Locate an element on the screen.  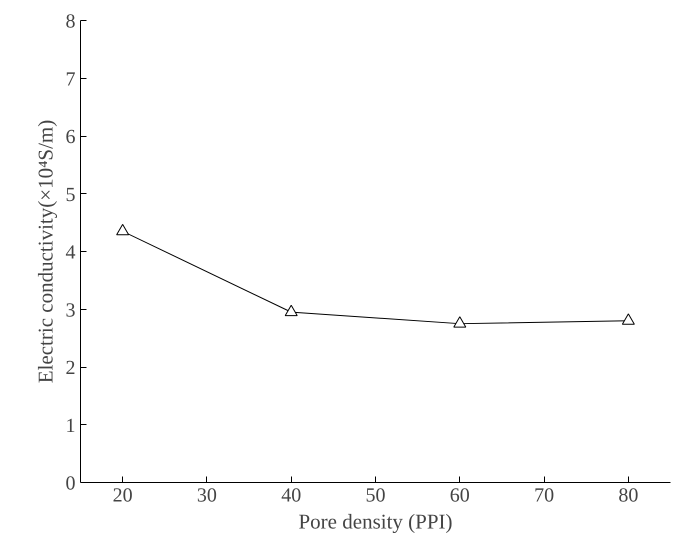
x-tick-label: 70 is located at coordinates (544, 495).